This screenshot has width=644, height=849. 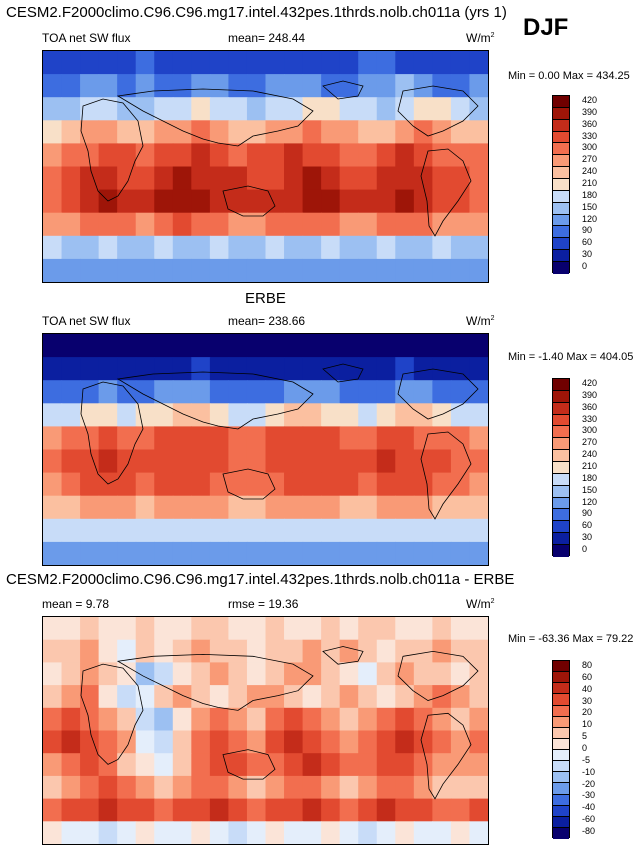 What do you see at coordinates (590, 147) in the screenshot?
I see `colorbar-tick-label: 300` at bounding box center [590, 147].